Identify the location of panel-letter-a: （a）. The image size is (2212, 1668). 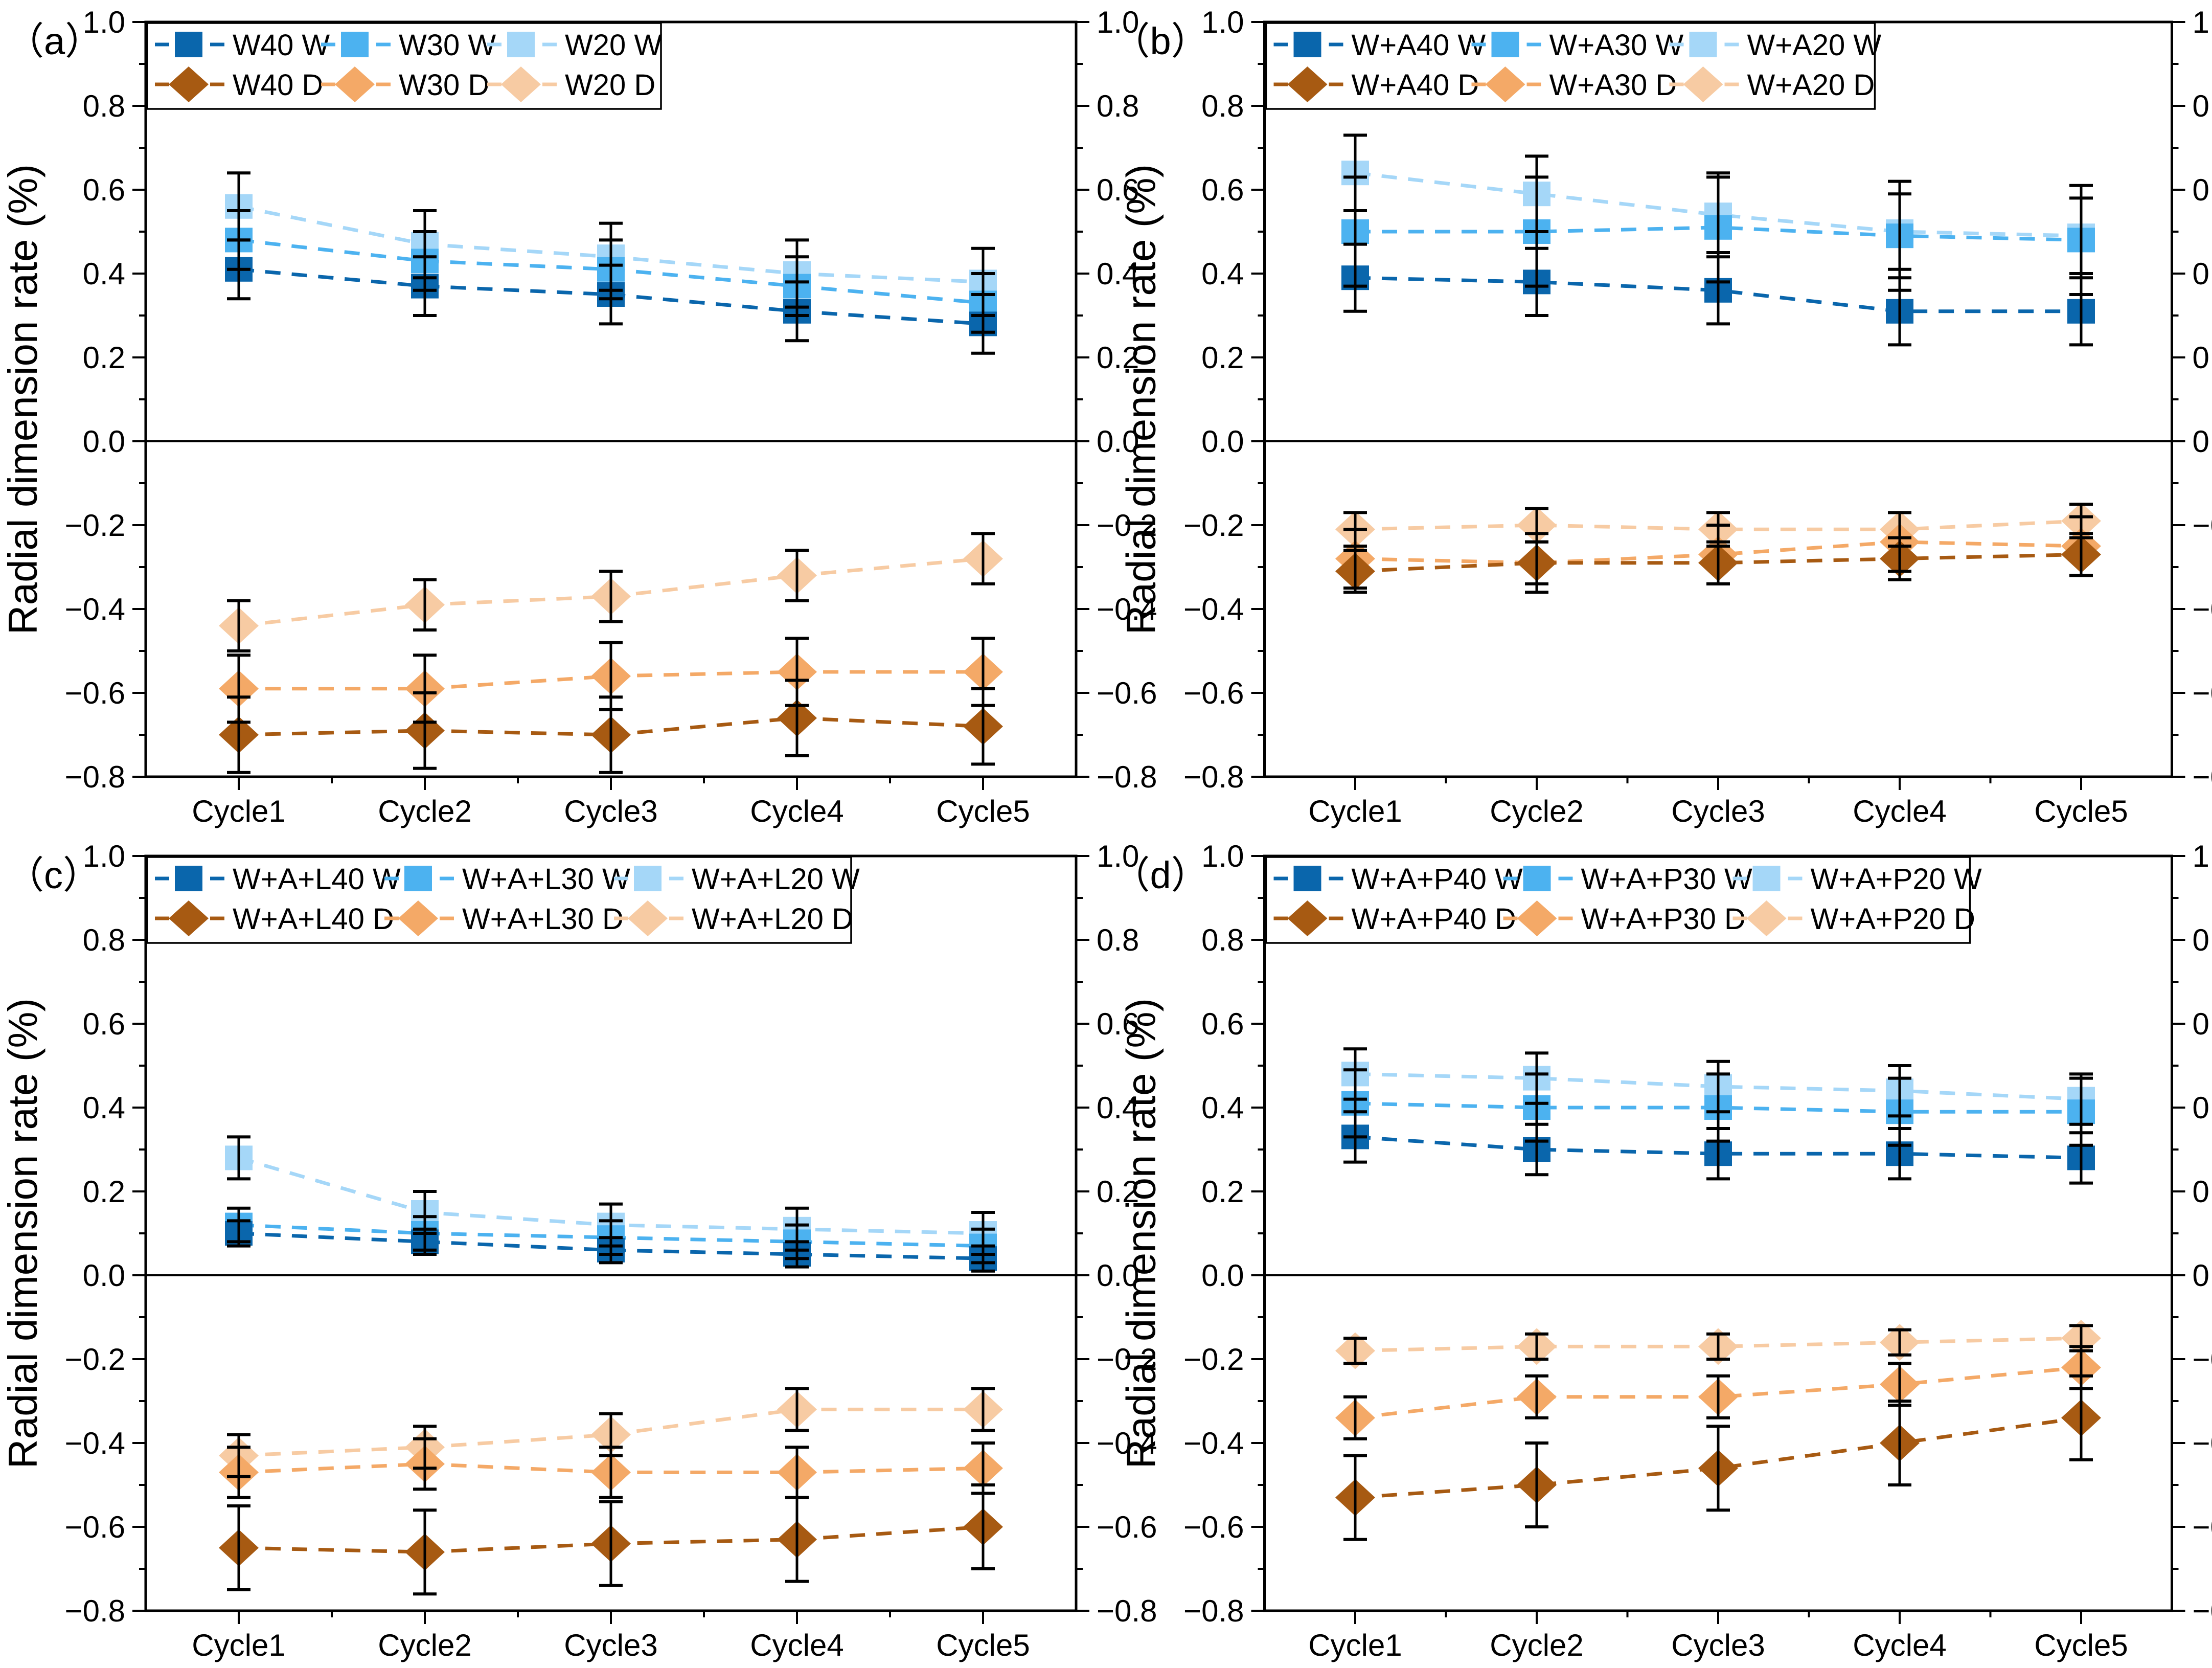
(54, 41).